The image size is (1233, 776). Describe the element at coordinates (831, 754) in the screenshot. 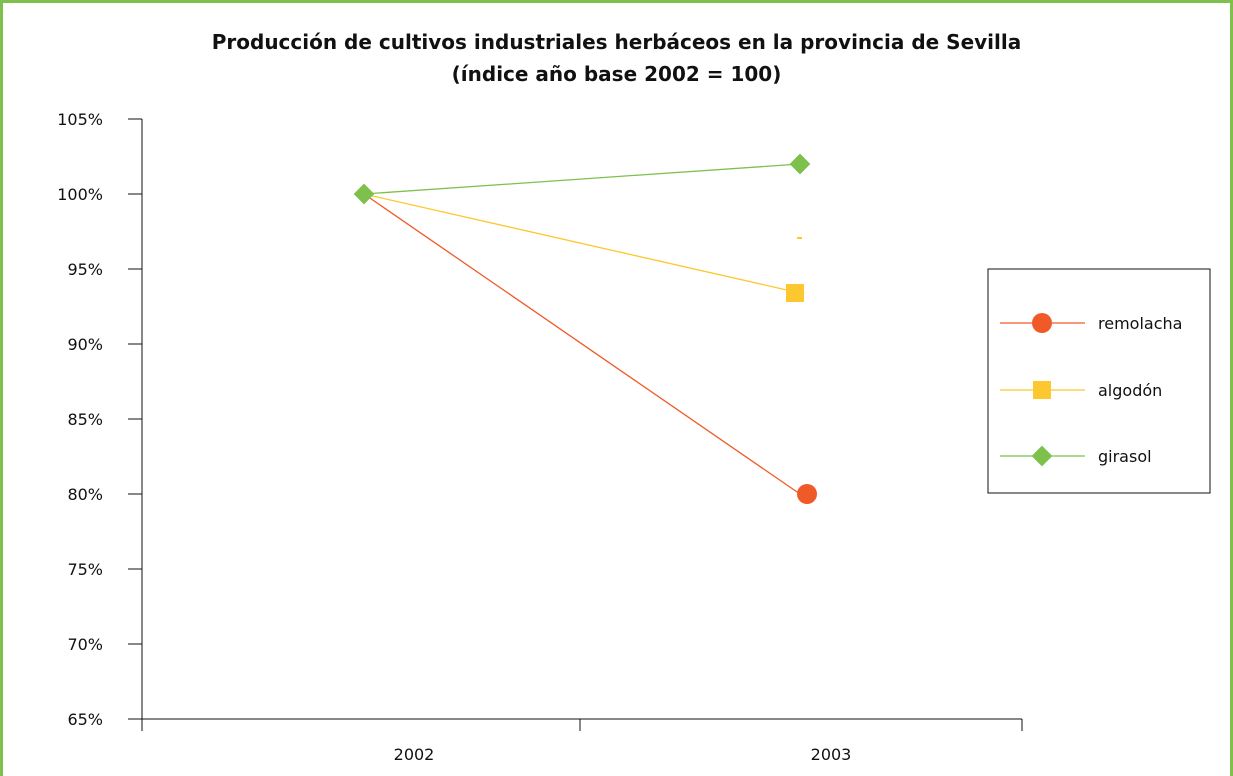

I see `x-tick-label: 2003` at that location.